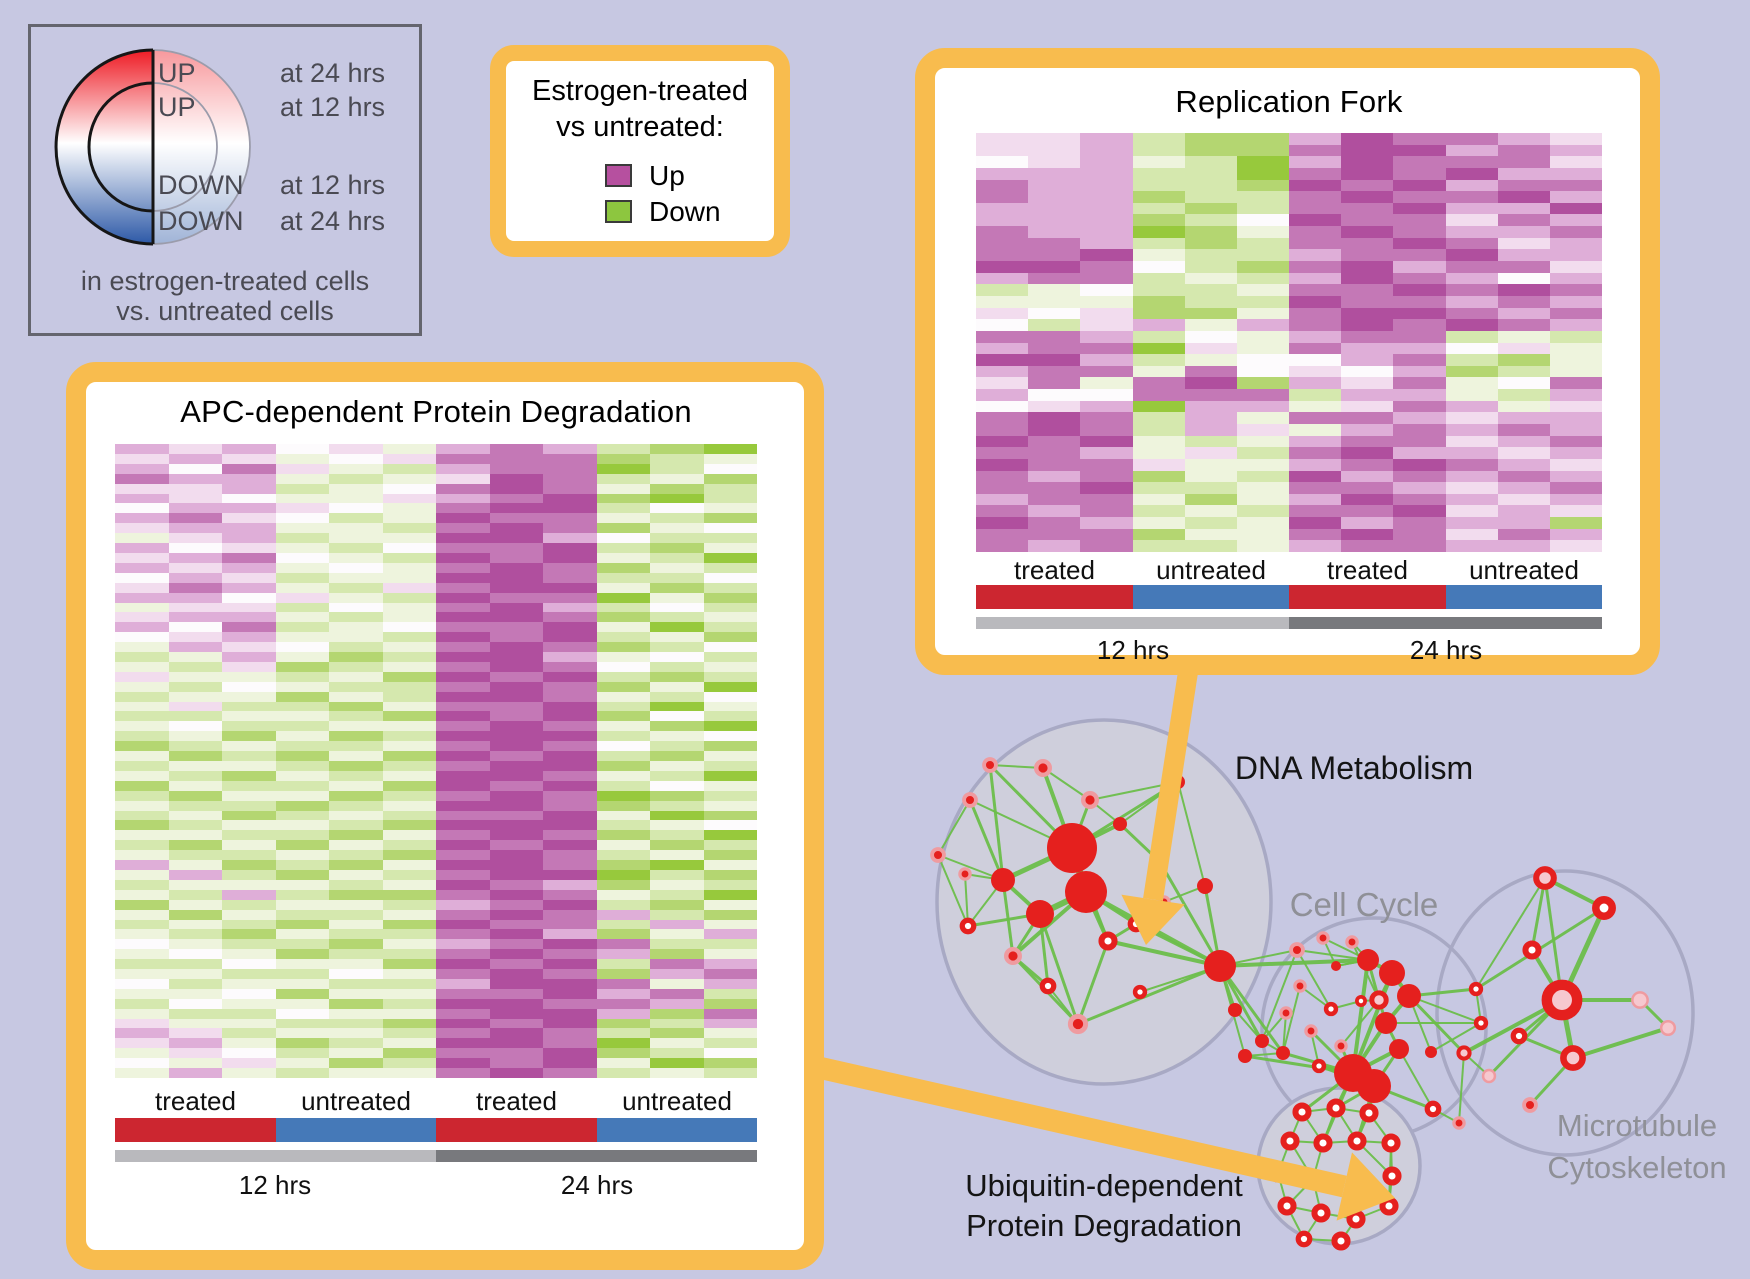  I want to click on panel-link-arrowhead, so click(1153, 919).